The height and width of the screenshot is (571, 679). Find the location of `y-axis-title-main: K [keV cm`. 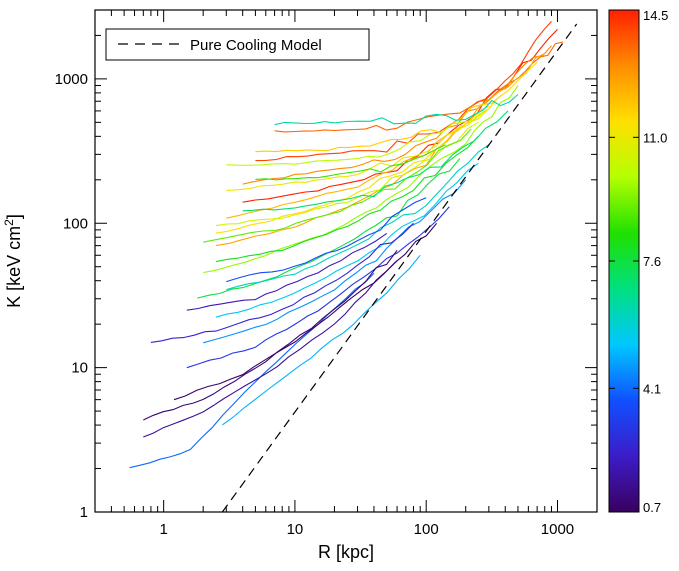

y-axis-title-main: K [keV cm is located at coordinates (14, 267).